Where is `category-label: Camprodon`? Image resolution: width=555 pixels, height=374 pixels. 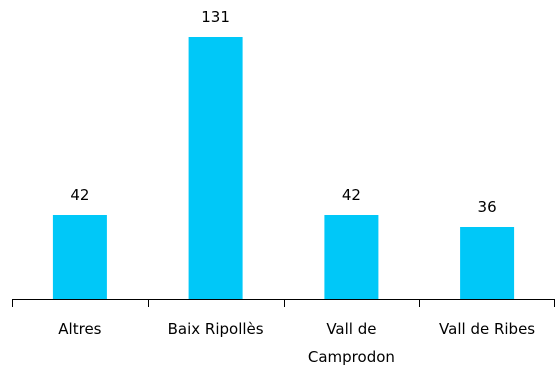
category-label: Camprodon is located at coordinates (351, 357).